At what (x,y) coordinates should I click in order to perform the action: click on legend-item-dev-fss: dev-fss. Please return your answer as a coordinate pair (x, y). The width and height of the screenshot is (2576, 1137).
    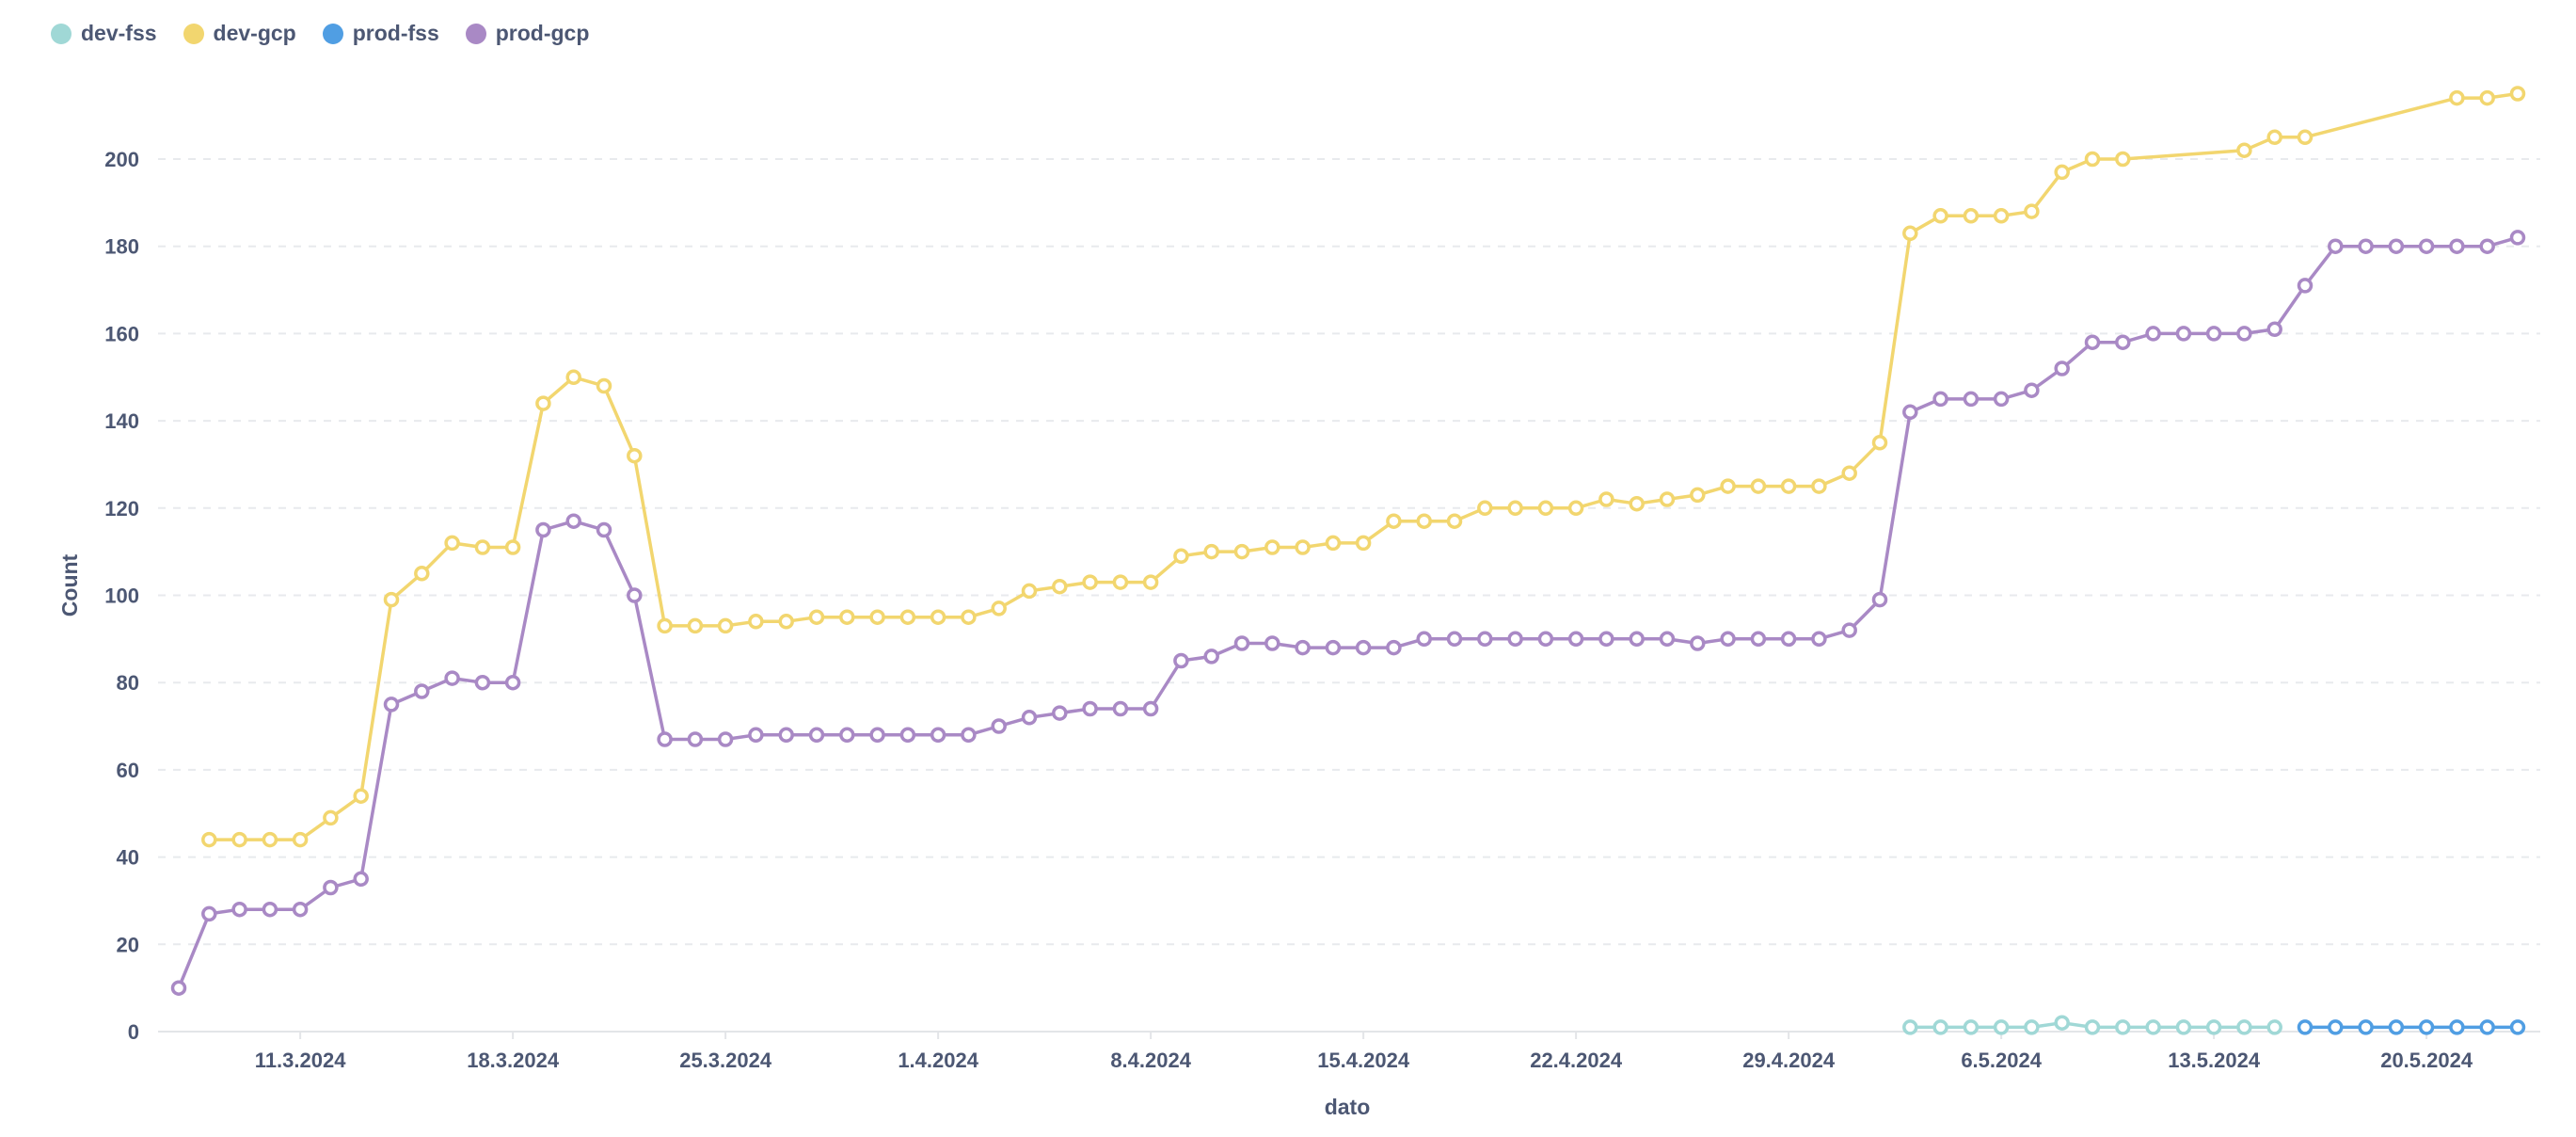
    Looking at the image, I should click on (104, 34).